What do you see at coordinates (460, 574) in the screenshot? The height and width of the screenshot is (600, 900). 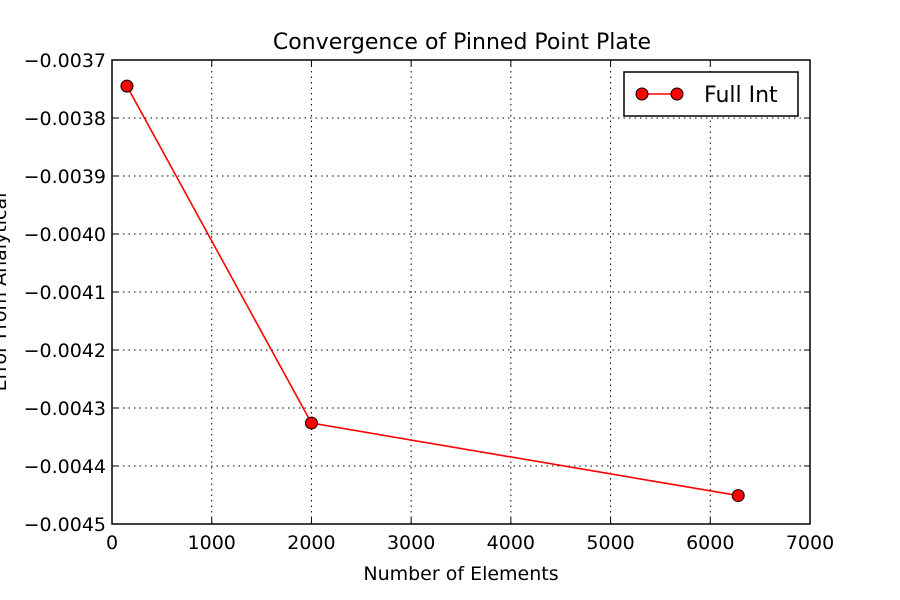 I see `x-axis-label: Number of Elements` at bounding box center [460, 574].